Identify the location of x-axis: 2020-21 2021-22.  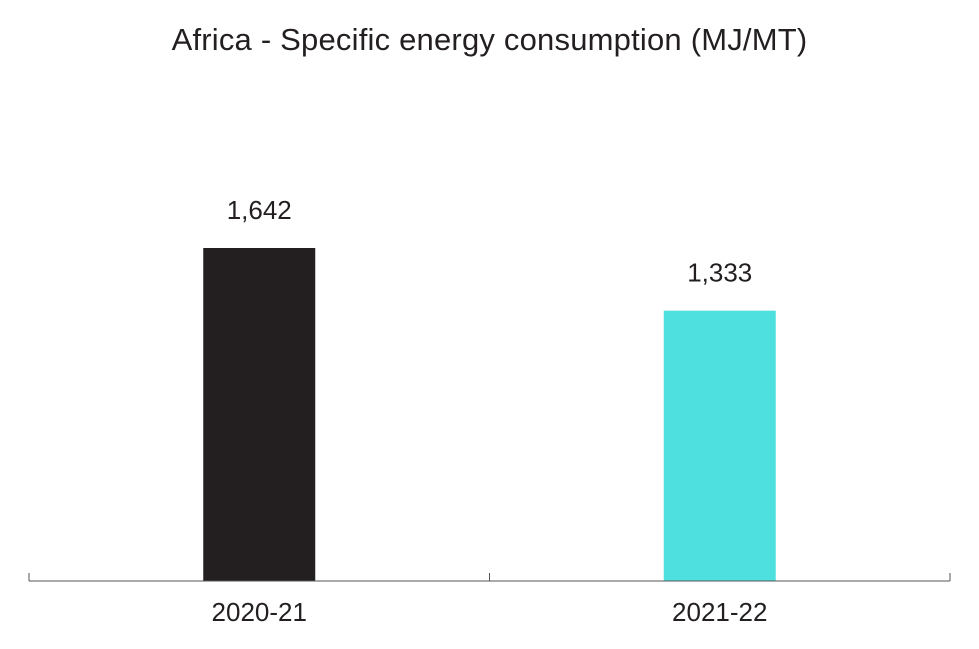
(489, 600).